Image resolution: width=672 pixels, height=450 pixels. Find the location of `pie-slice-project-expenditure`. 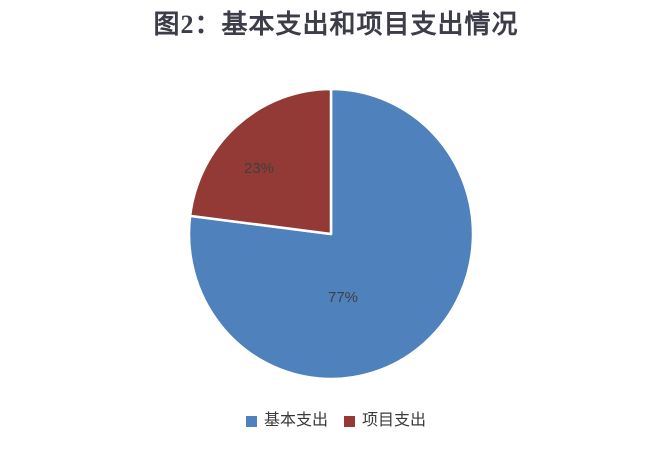

pie-slice-project-expenditure is located at coordinates (260, 161).